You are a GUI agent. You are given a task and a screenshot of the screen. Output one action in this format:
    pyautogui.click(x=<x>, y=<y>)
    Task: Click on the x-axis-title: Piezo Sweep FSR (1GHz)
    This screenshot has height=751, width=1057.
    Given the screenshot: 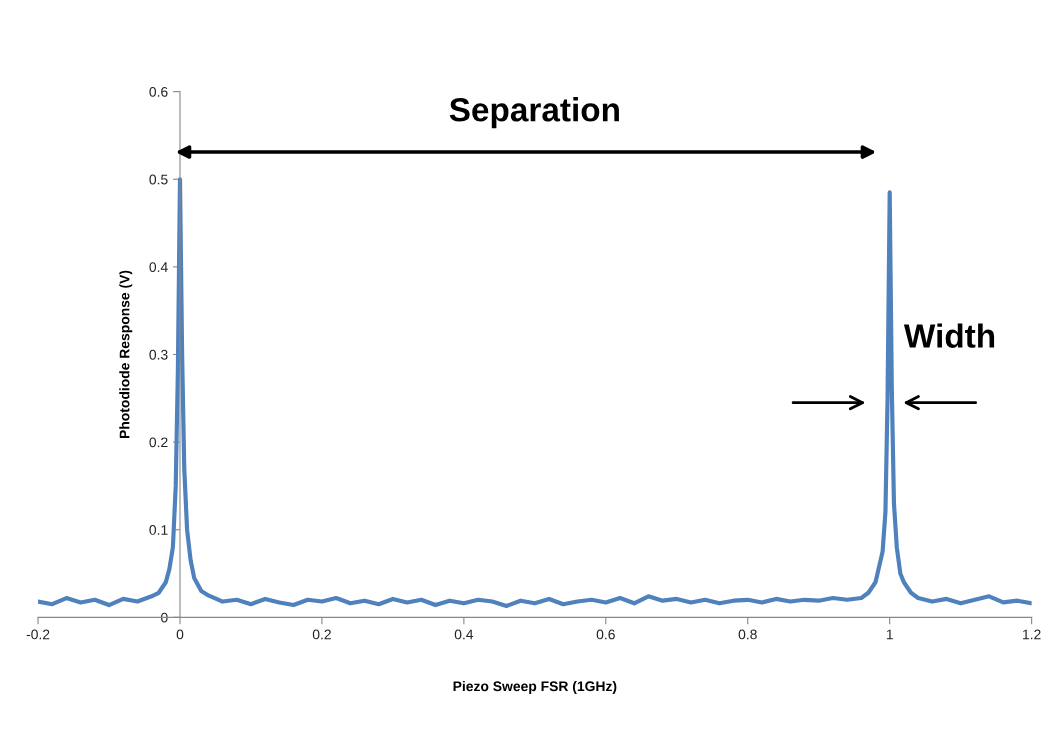 What is the action you would take?
    pyautogui.click(x=535, y=687)
    